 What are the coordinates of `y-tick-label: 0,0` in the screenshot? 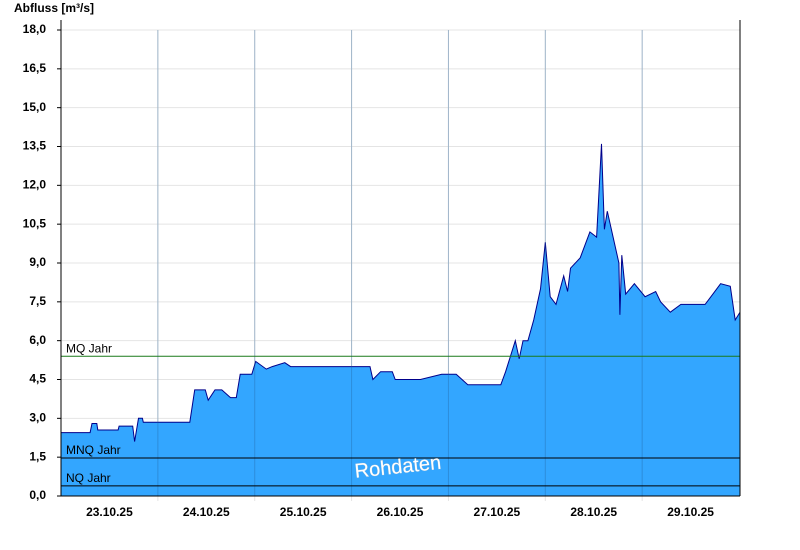 It's located at (37, 495).